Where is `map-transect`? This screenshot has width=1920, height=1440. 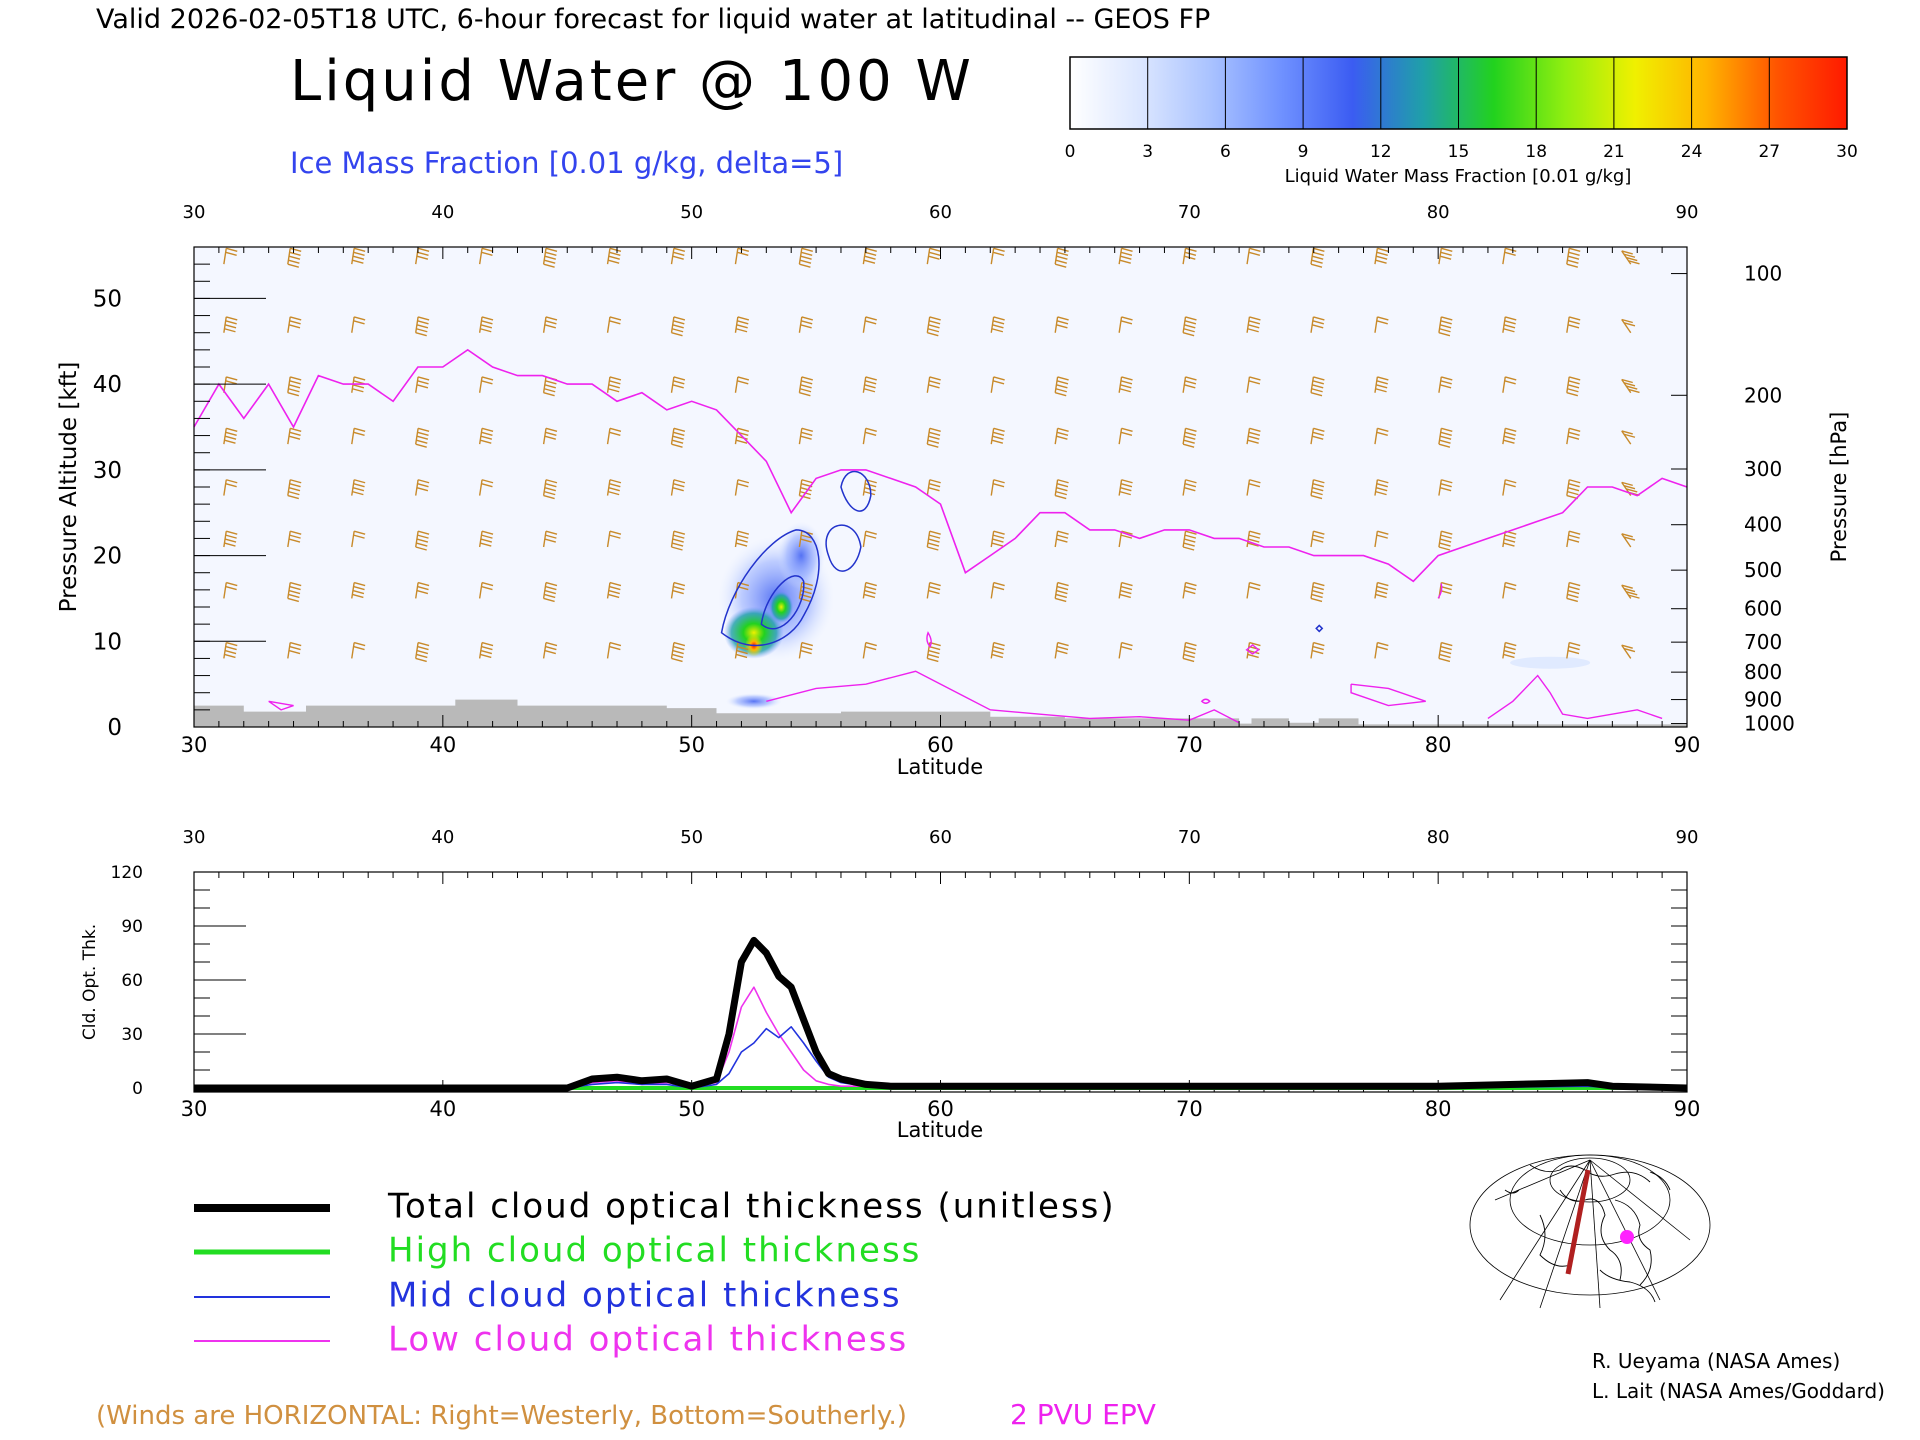
map-transect is located at coordinates (1578, 1222).